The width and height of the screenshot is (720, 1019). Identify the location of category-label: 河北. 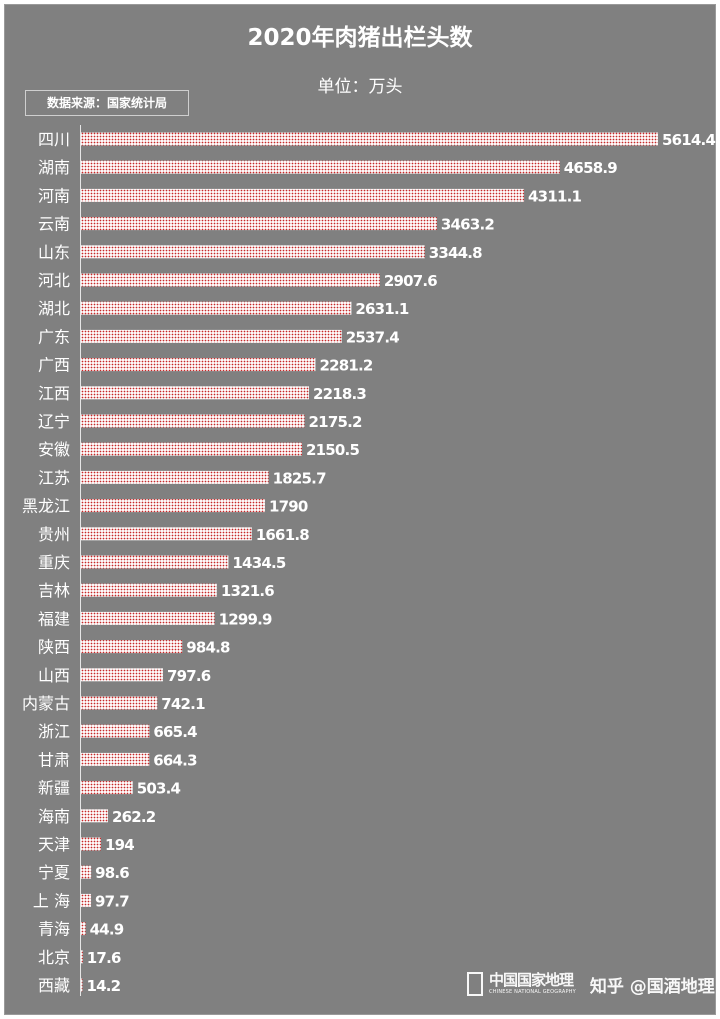
(54, 280).